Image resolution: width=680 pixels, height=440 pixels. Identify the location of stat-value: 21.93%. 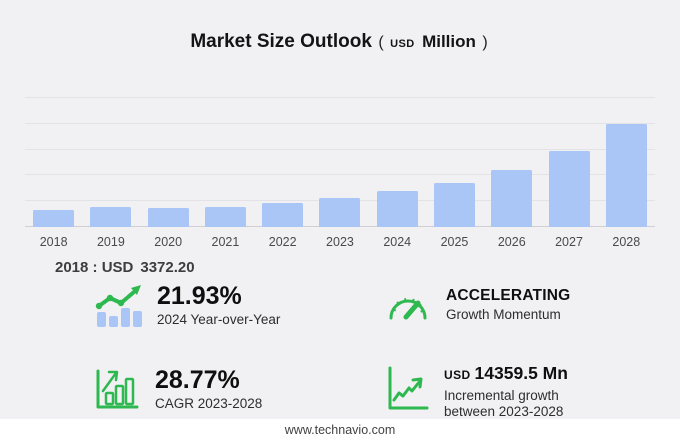
(199, 296).